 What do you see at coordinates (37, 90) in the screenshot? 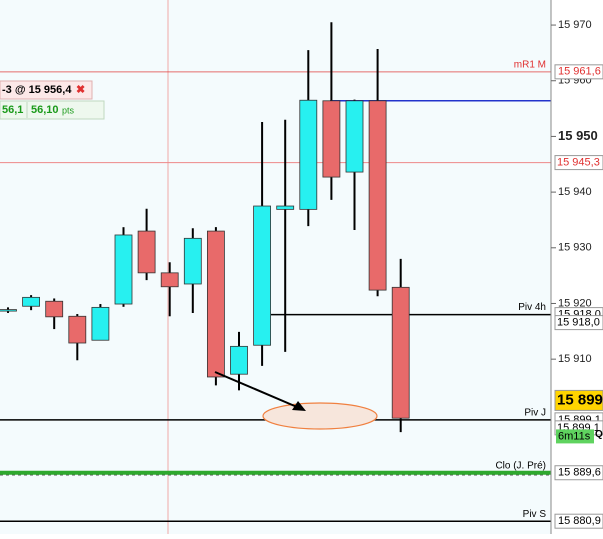
I see `order-text: -3 @ 15 956,4` at bounding box center [37, 90].